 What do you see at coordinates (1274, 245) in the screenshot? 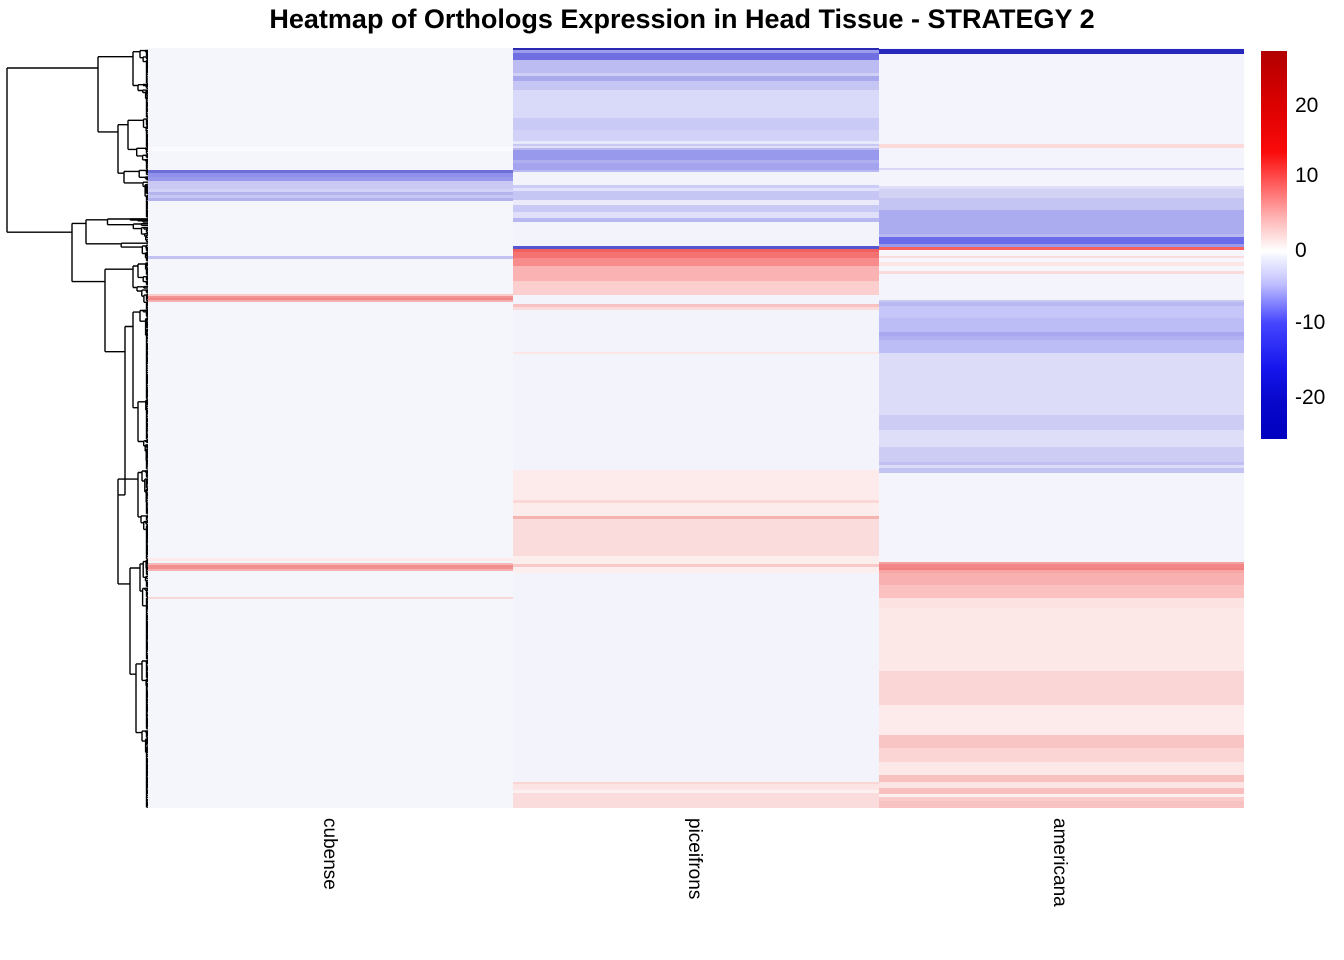
I see `colorbar` at bounding box center [1274, 245].